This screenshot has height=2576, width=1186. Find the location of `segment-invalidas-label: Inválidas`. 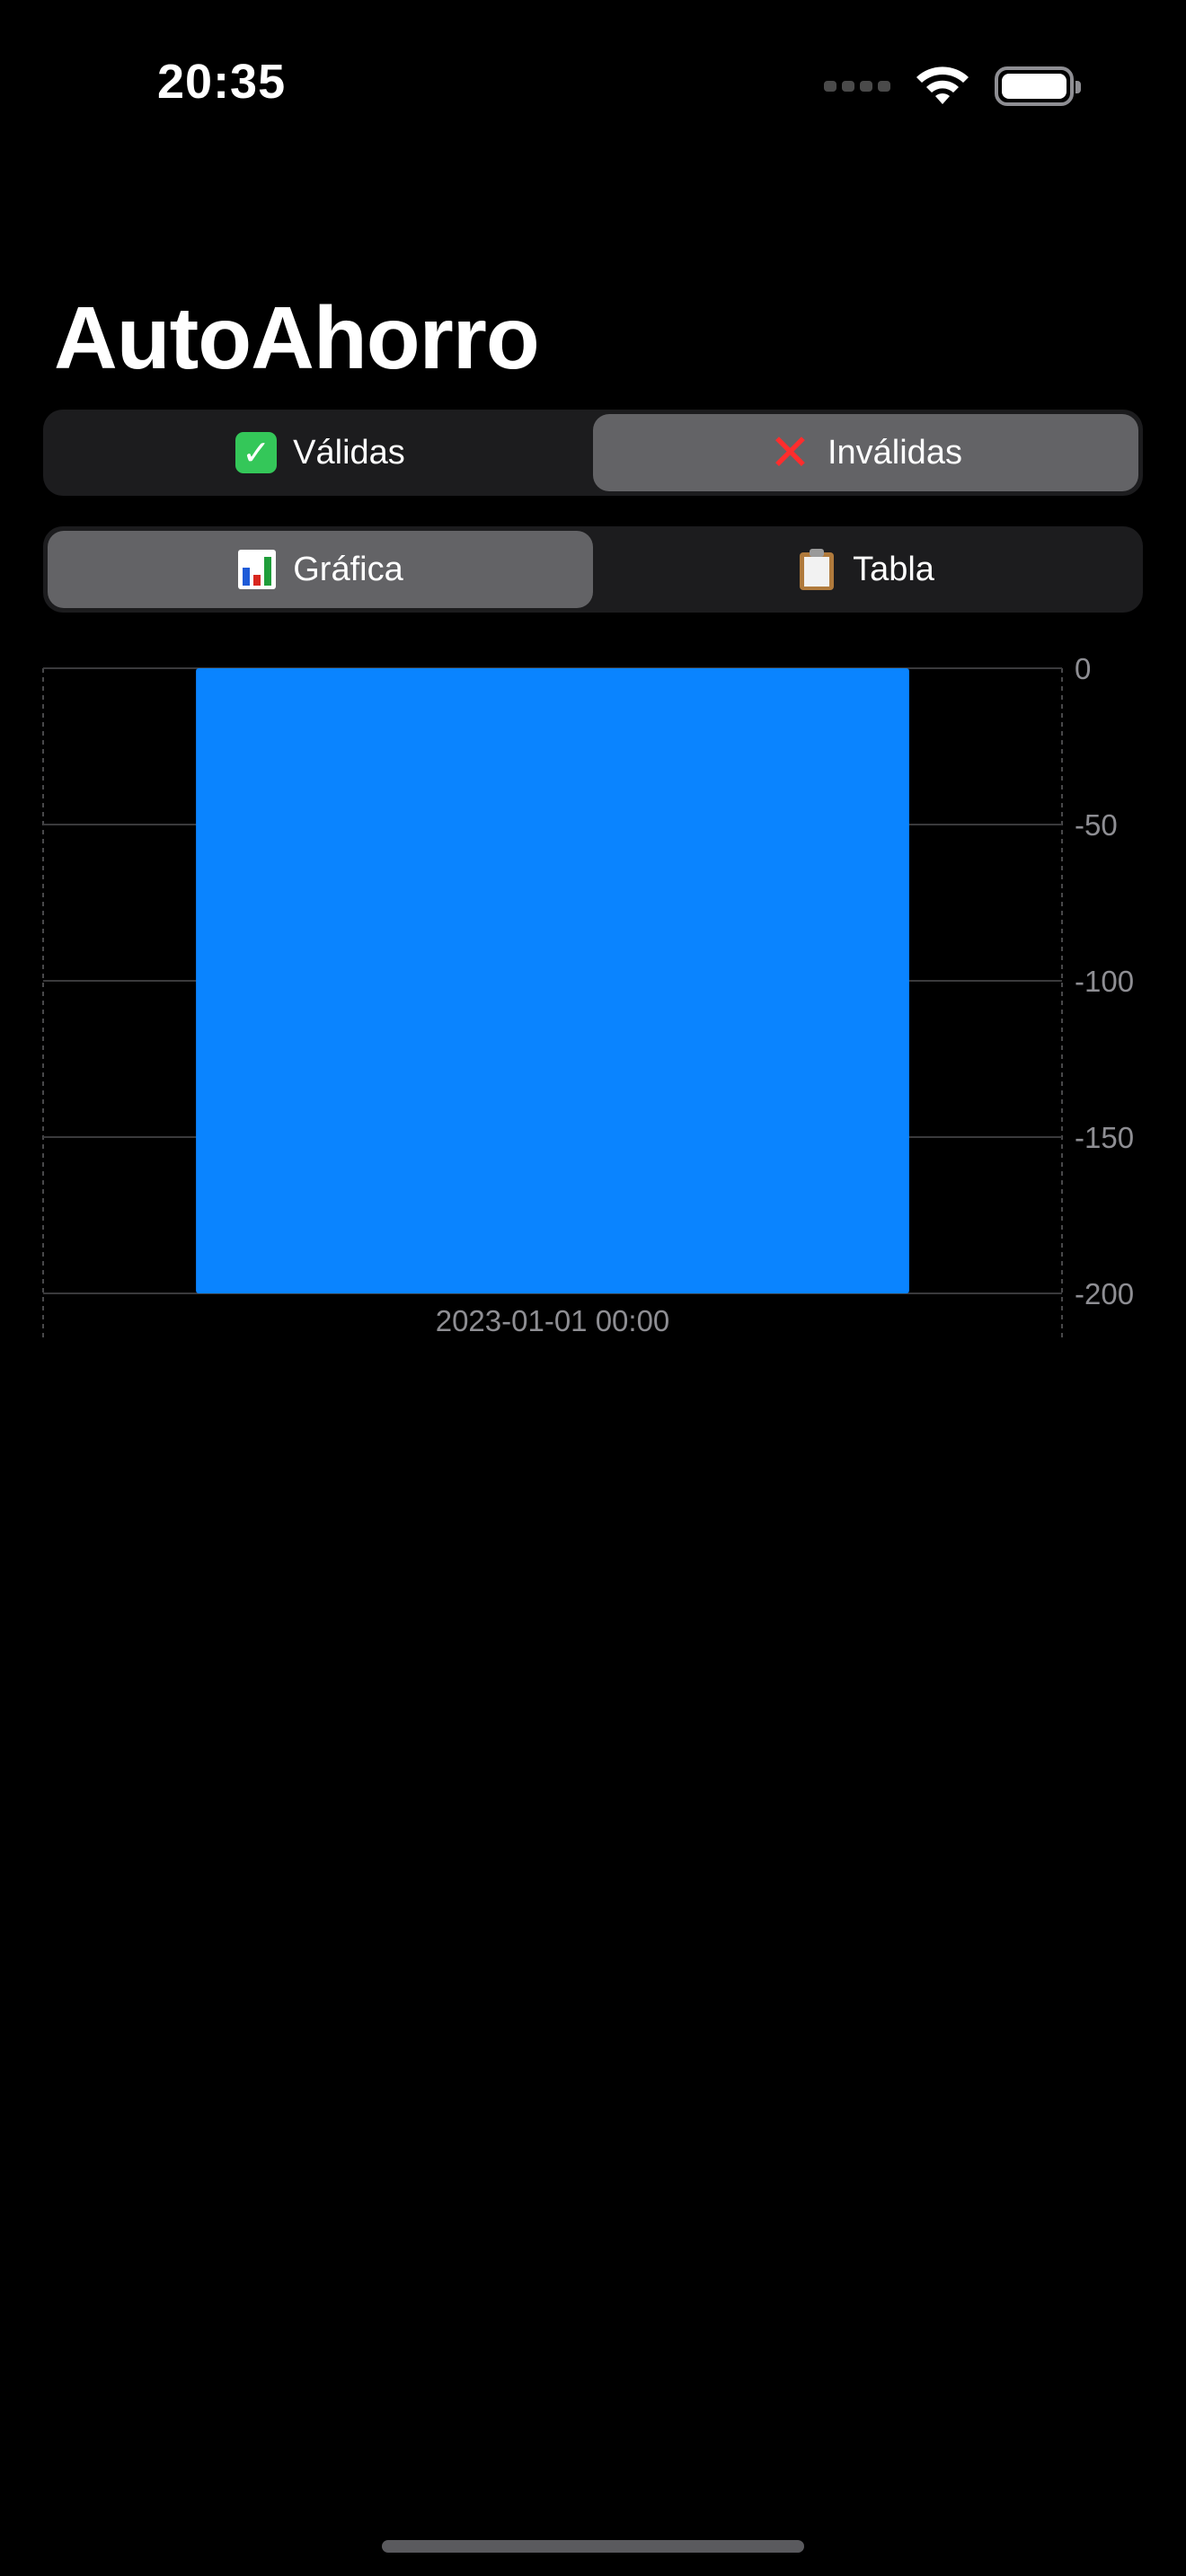

segment-invalidas-label: Inválidas is located at coordinates (894, 452).